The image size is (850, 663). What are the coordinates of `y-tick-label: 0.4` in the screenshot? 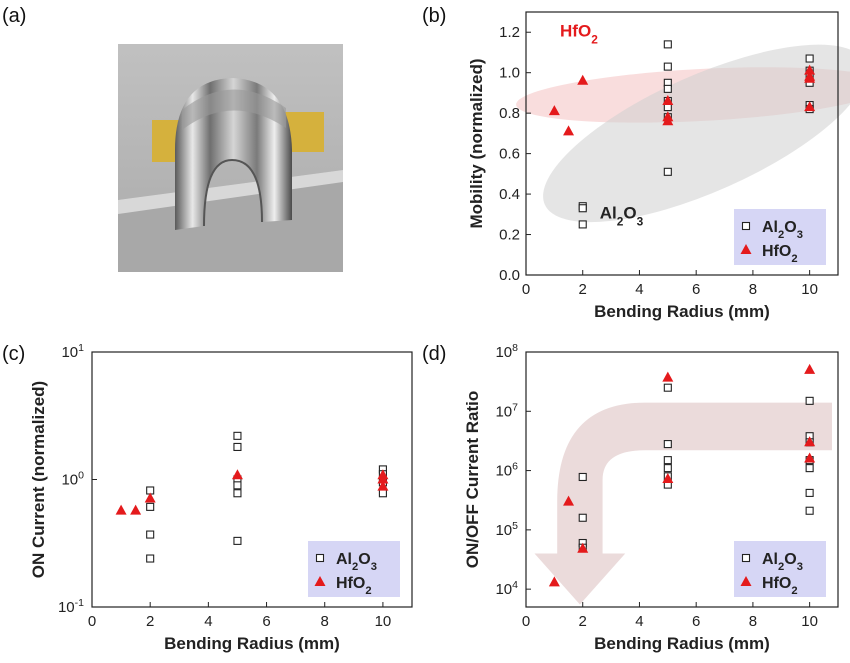 It's located at (509, 194).